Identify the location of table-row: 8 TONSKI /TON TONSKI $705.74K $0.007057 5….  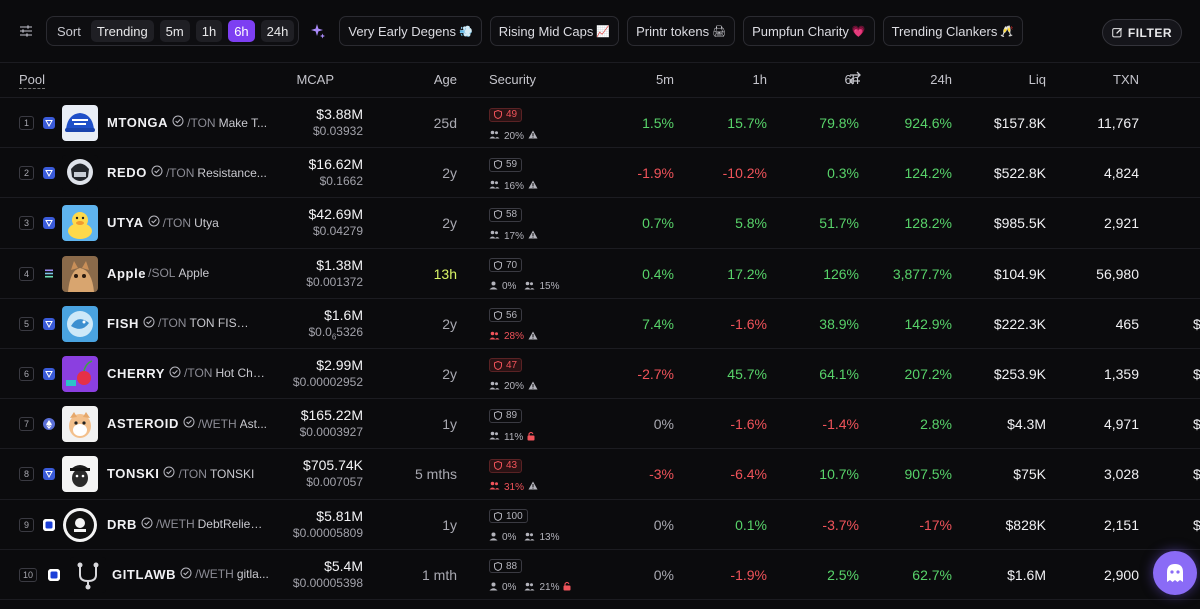
(600, 474).